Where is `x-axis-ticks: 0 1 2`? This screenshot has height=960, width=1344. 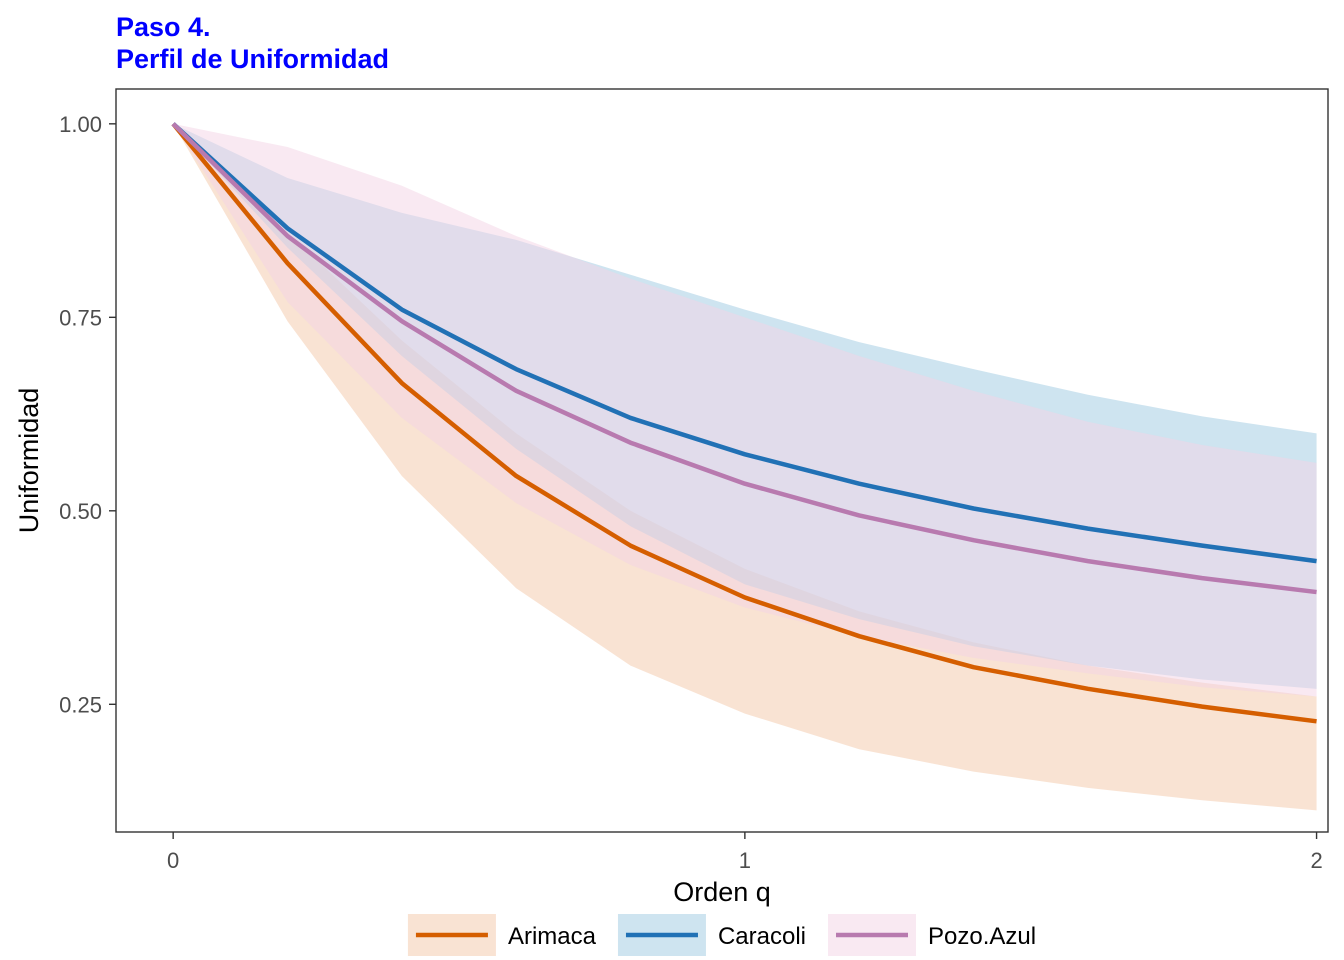
x-axis-ticks: 0 1 2 is located at coordinates (745, 852).